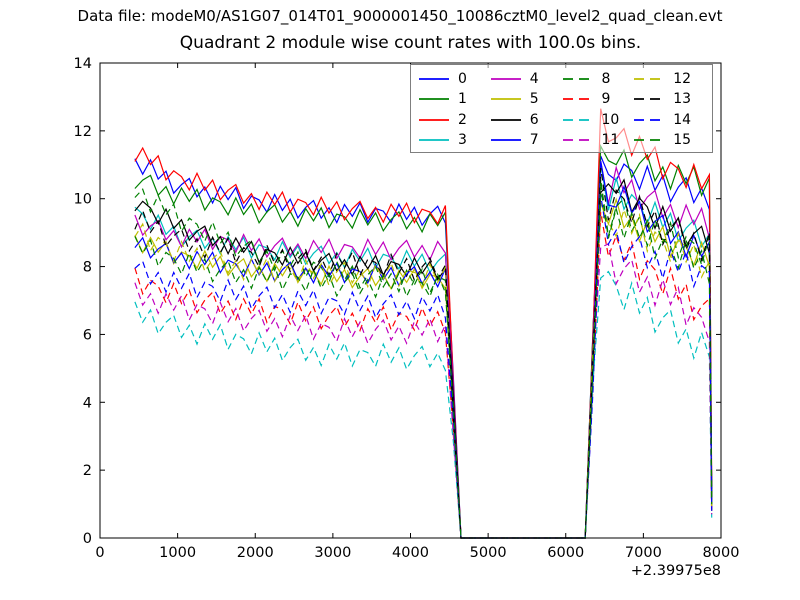 The image size is (800, 600). Describe the element at coordinates (255, 553) in the screenshot. I see `x-tick-label: 2000` at that location.